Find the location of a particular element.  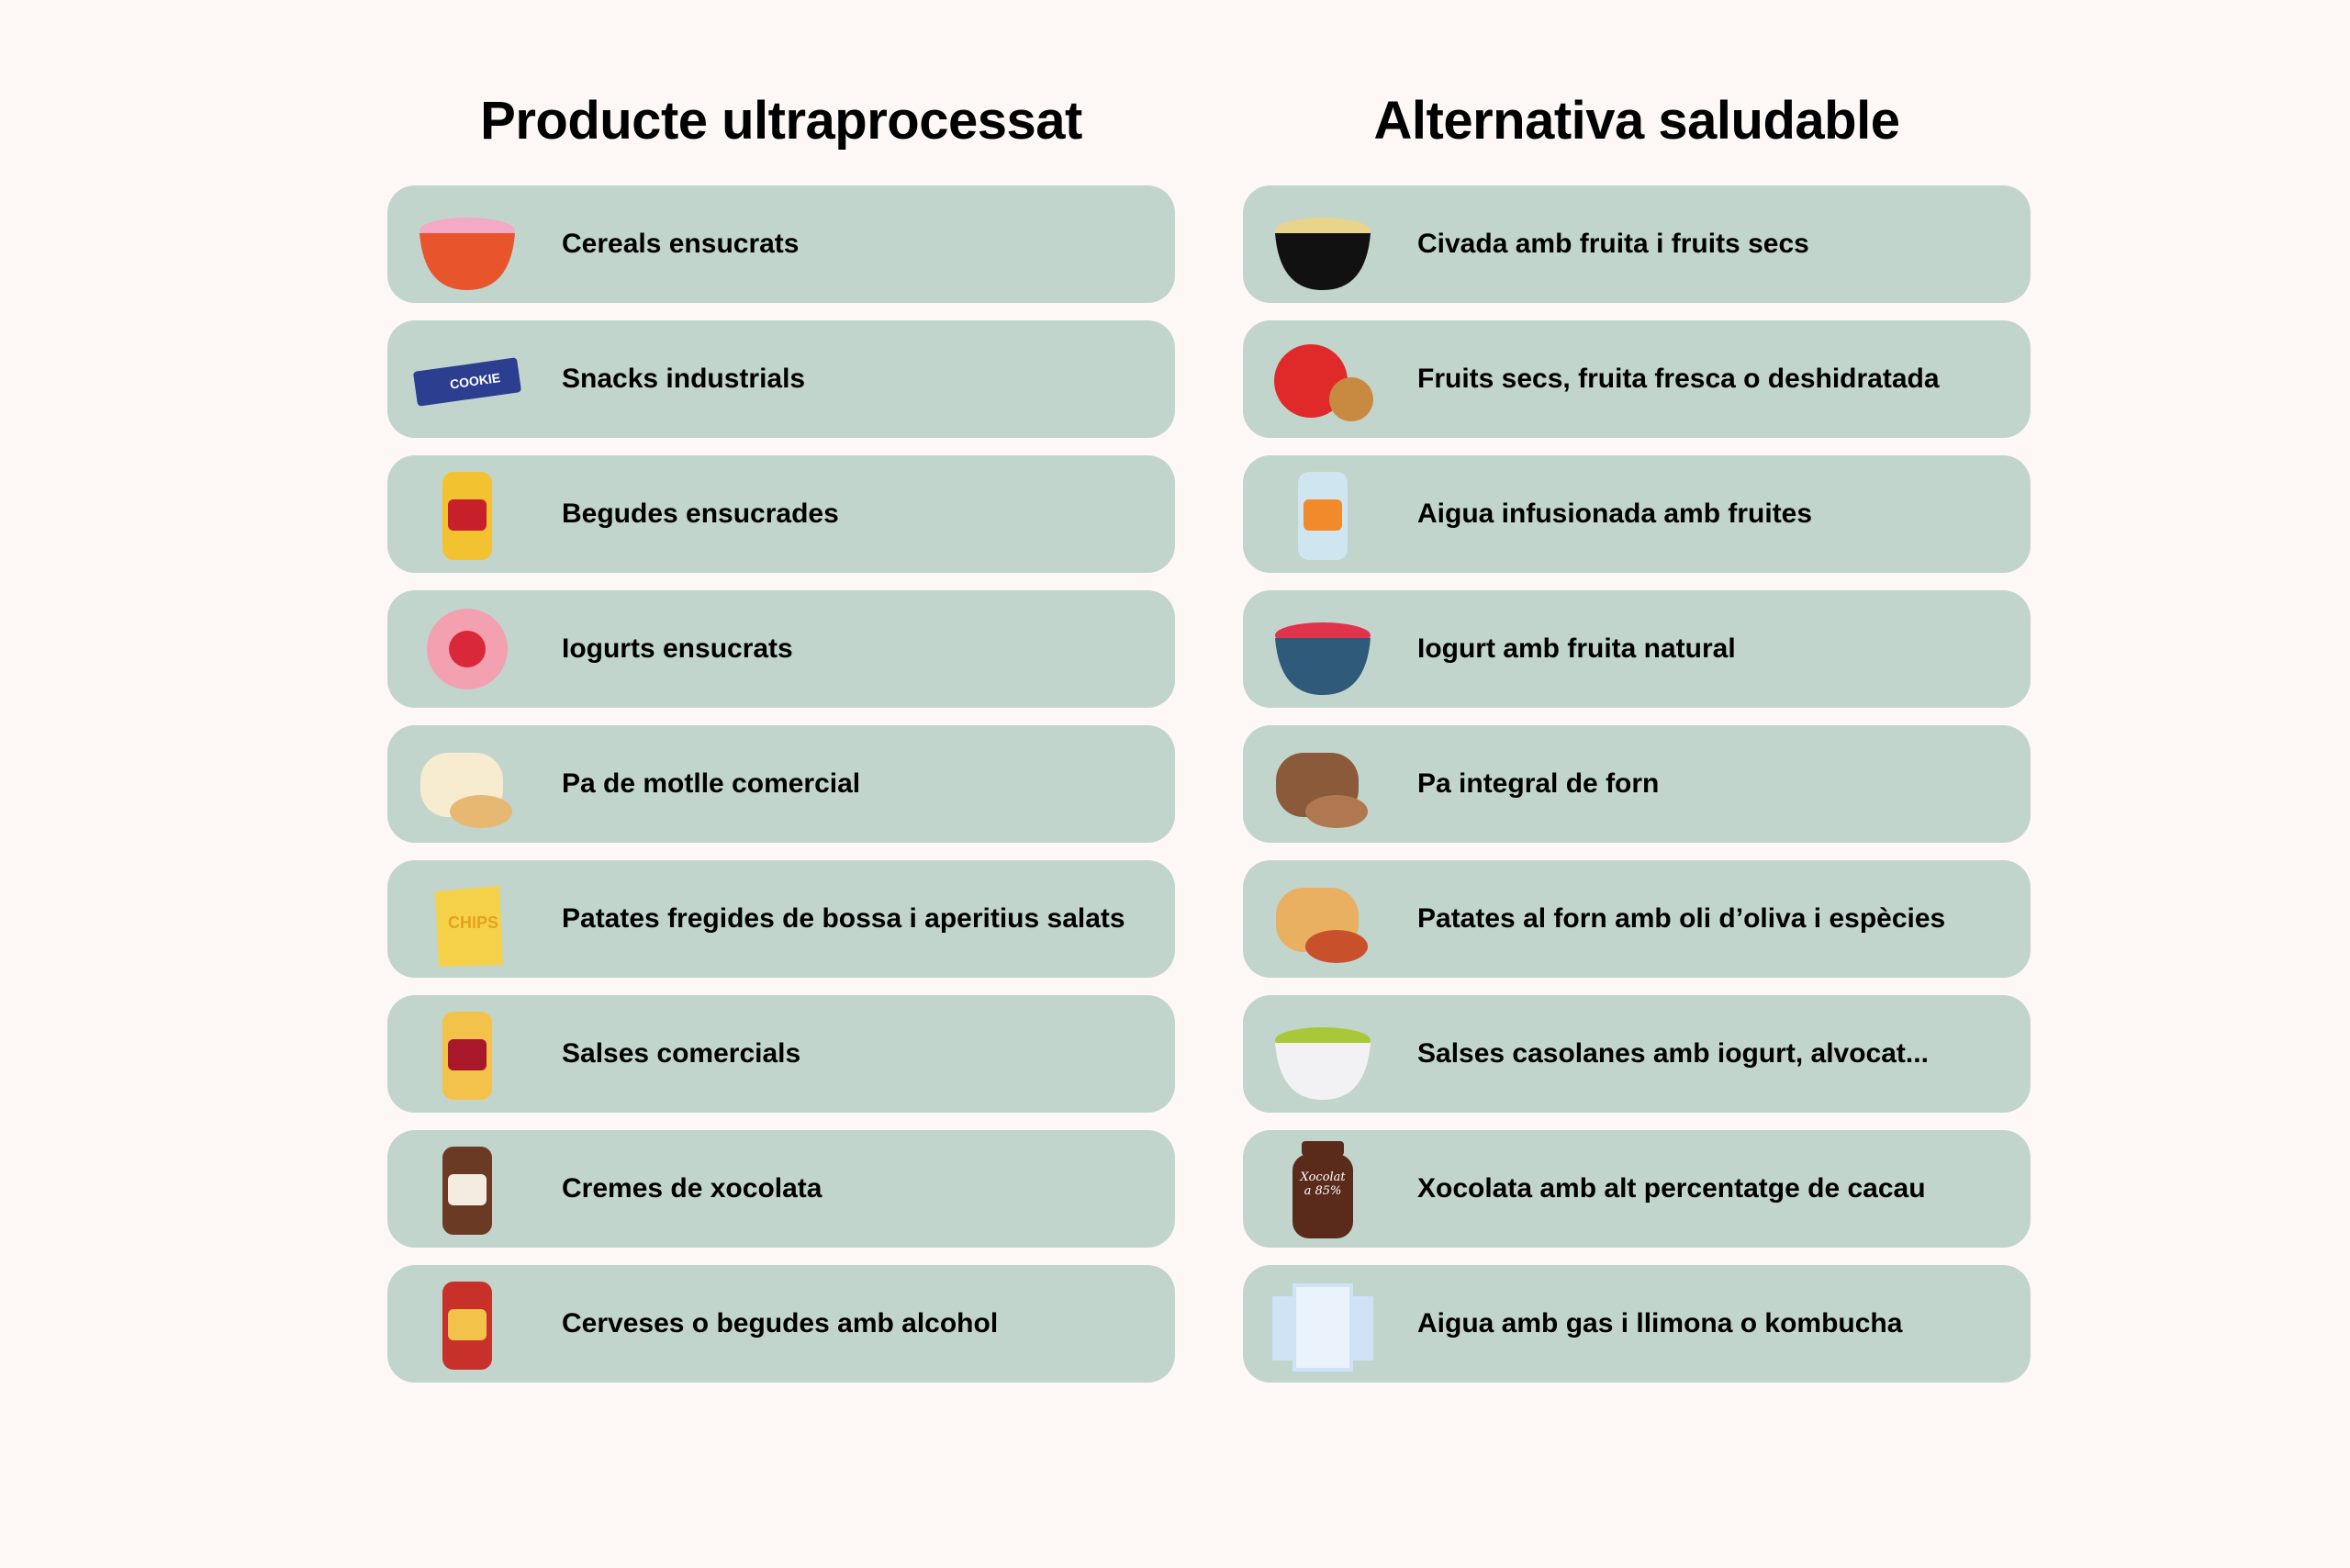

food-card: COOKIE Snacks industrials is located at coordinates (781, 379).